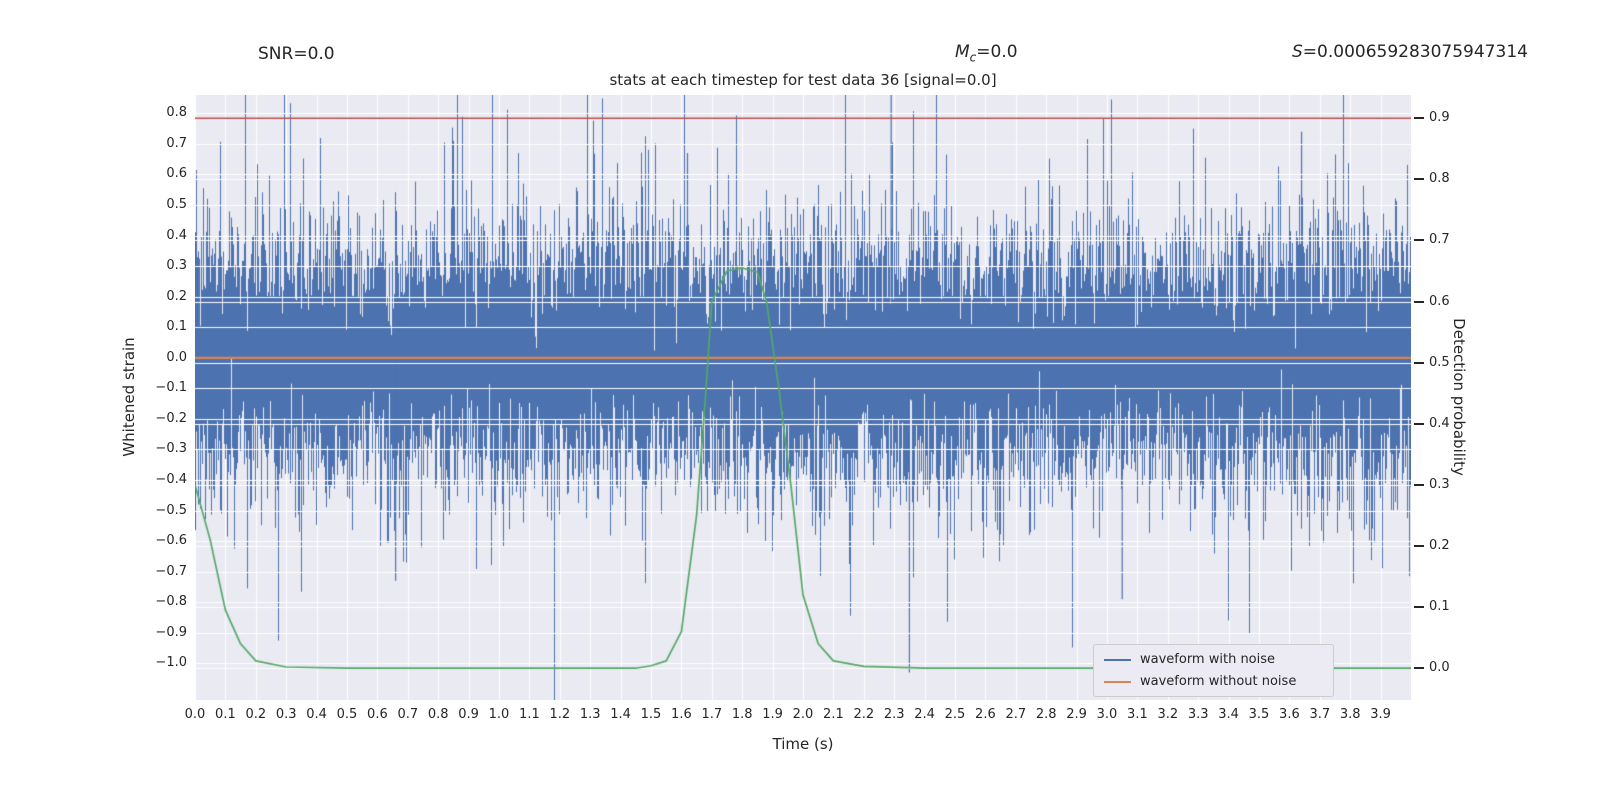 The height and width of the screenshot is (800, 1600). Describe the element at coordinates (171, 418) in the screenshot. I see `y-tick-label-left: −0.2` at that location.